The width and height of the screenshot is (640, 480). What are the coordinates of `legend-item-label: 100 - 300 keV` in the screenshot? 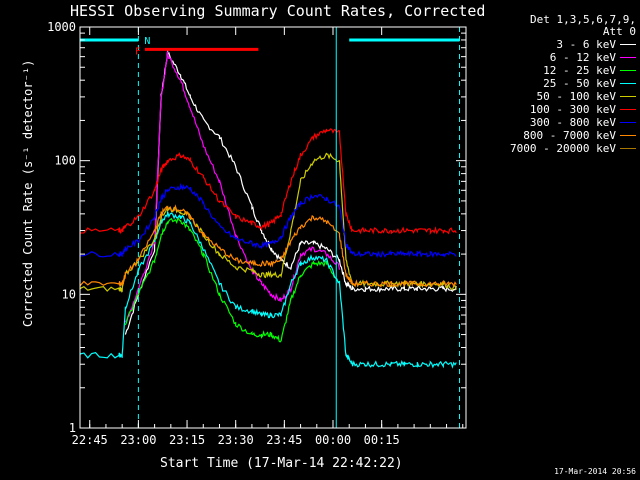 It's located at (572, 109).